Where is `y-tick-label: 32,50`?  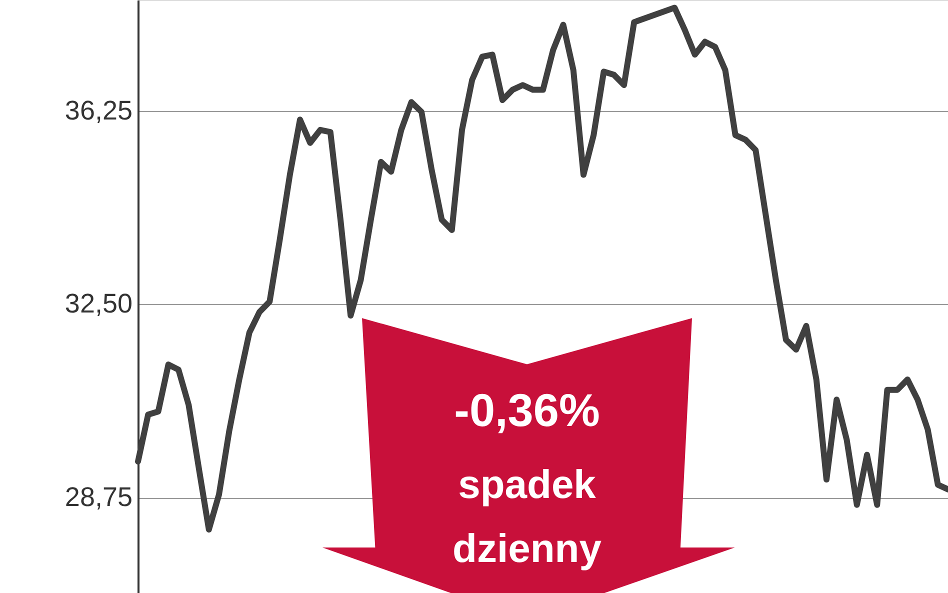 y-tick-label: 32,50 is located at coordinates (98, 303).